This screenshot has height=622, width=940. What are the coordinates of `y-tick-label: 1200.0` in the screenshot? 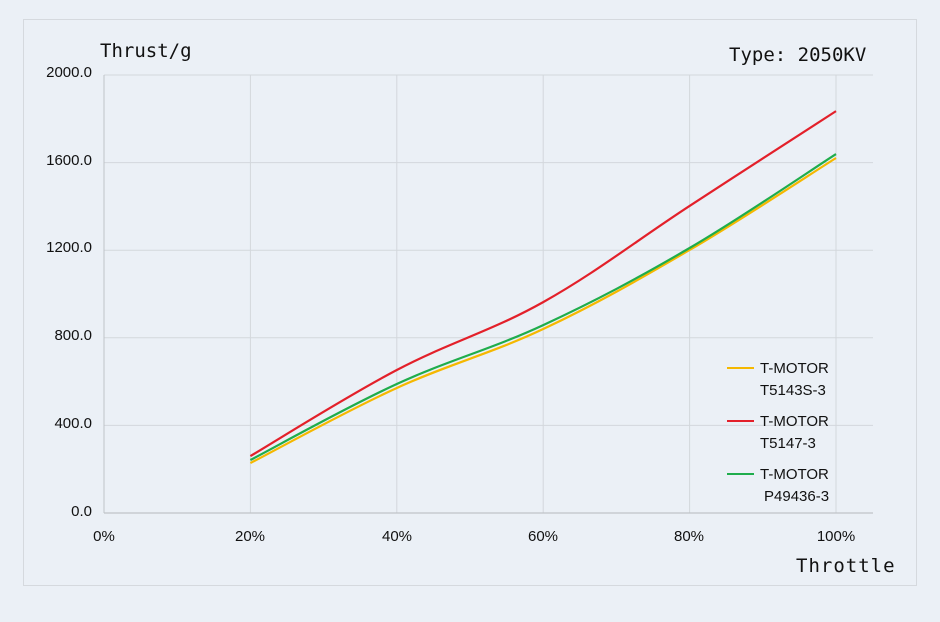 It's located at (69, 247).